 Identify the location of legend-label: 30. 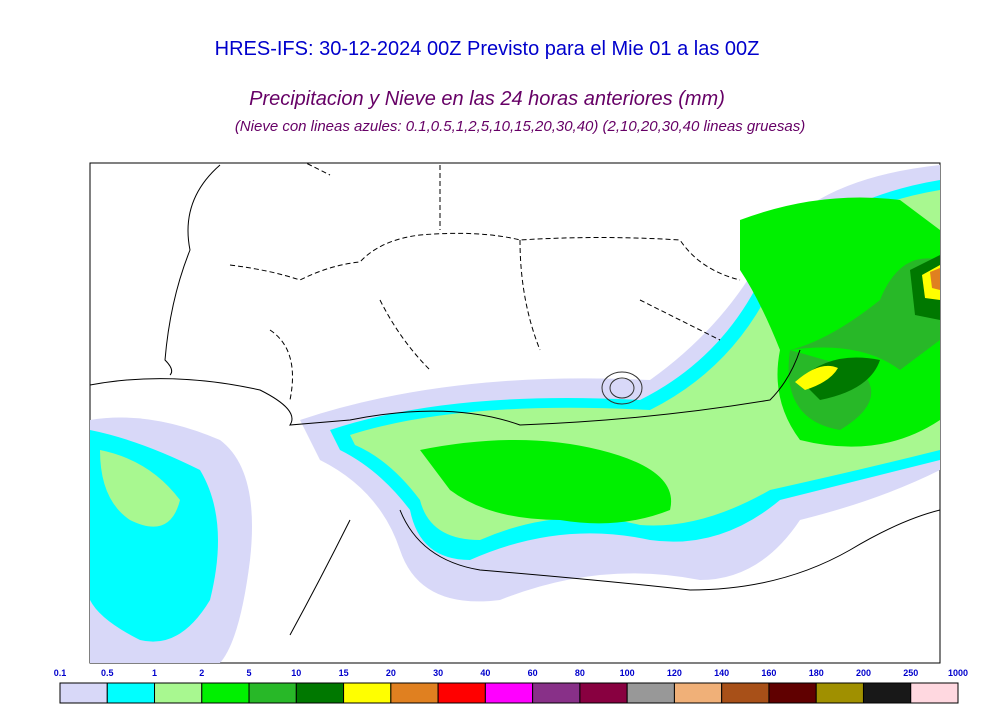
(438, 673).